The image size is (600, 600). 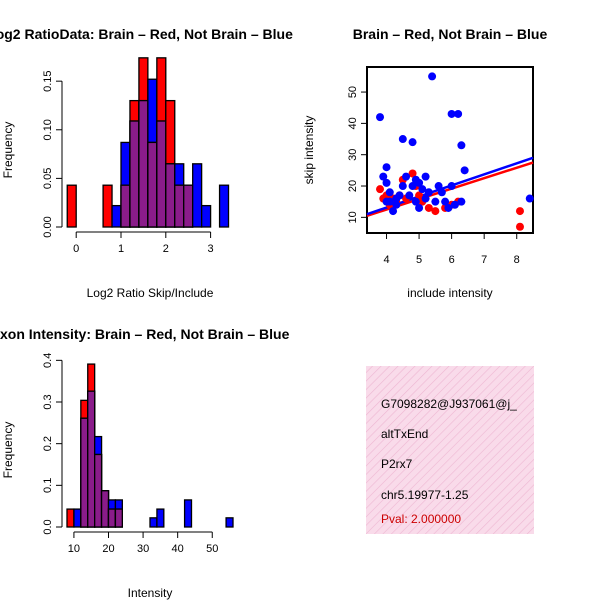 What do you see at coordinates (150, 593) in the screenshot?
I see `exon-histogram-xlabel: Intensity` at bounding box center [150, 593].